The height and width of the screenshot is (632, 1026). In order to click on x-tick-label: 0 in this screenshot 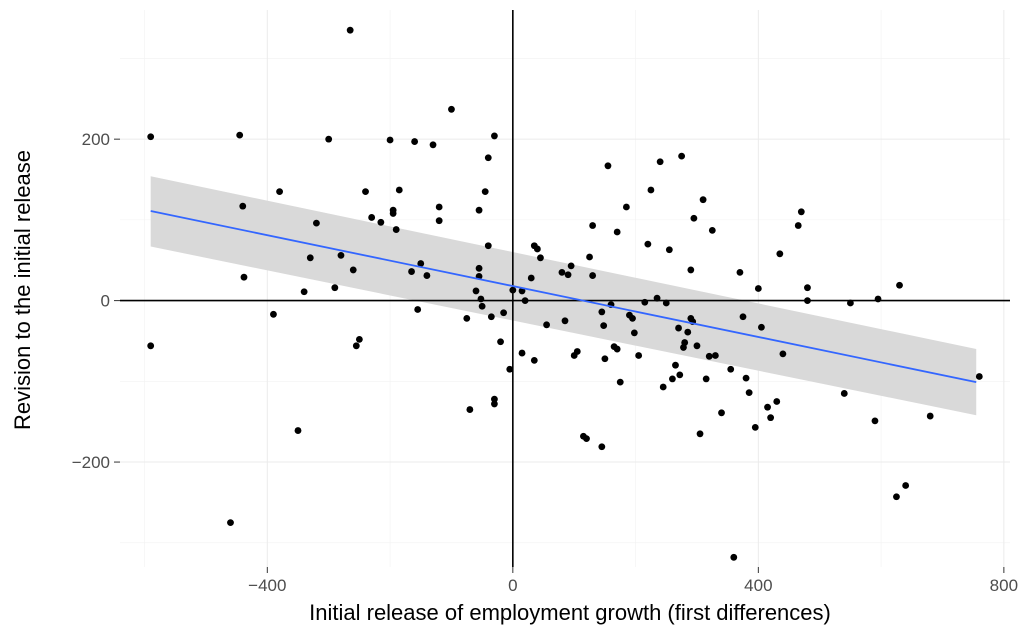, I will do `click(512, 585)`.